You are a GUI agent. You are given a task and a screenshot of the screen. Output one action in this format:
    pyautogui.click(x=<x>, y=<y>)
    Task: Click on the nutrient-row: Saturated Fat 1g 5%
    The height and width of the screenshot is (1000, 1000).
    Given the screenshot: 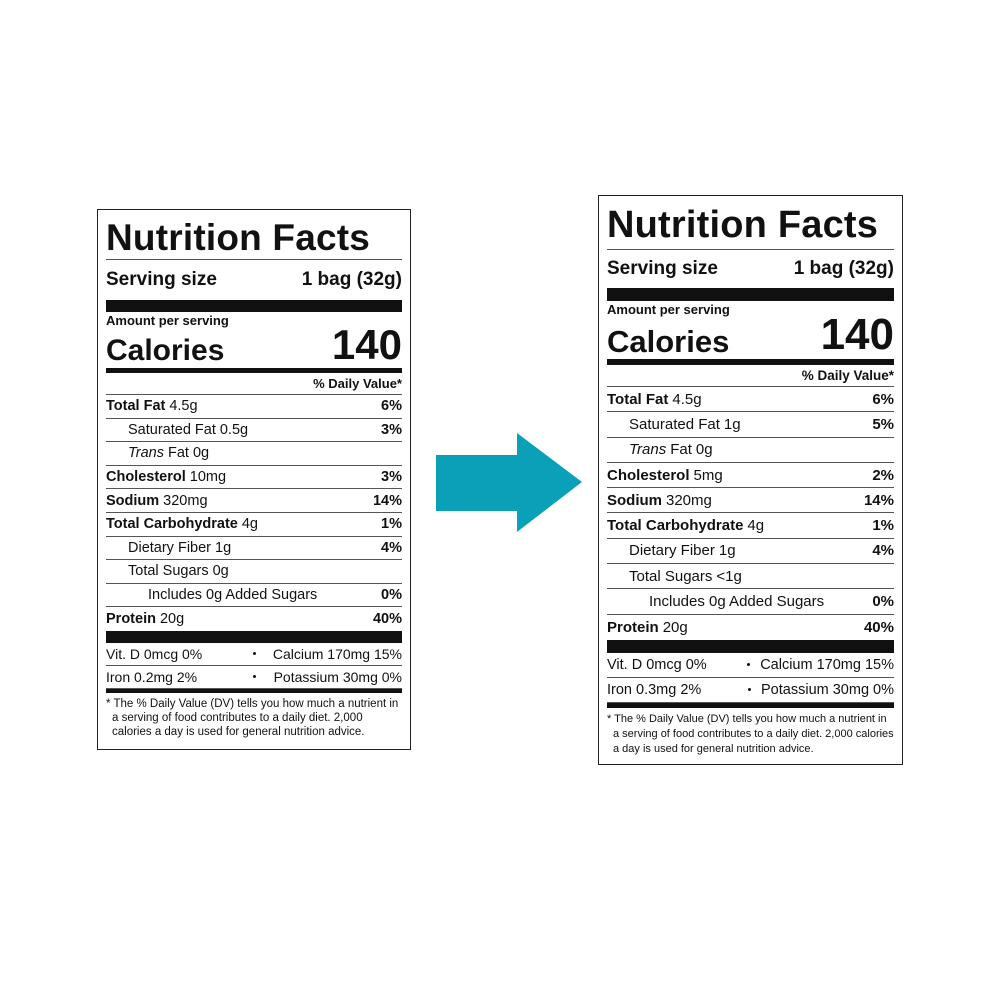 What is the action you would take?
    pyautogui.click(x=750, y=425)
    